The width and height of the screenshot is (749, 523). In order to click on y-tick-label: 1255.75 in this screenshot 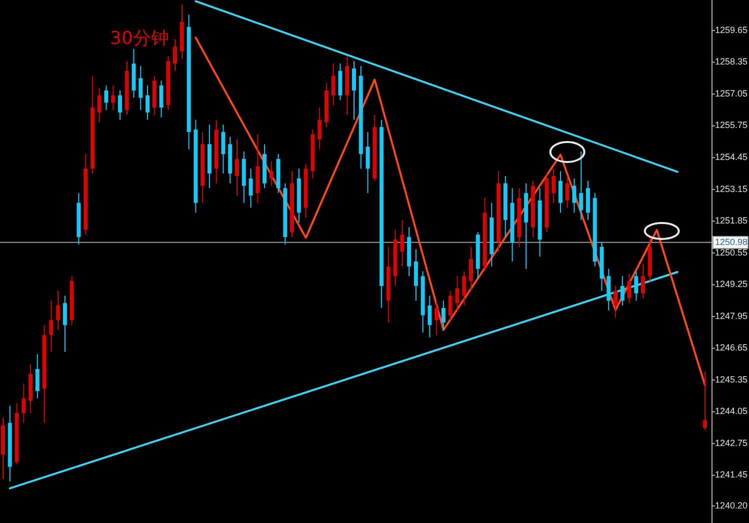, I will do `click(731, 125)`.